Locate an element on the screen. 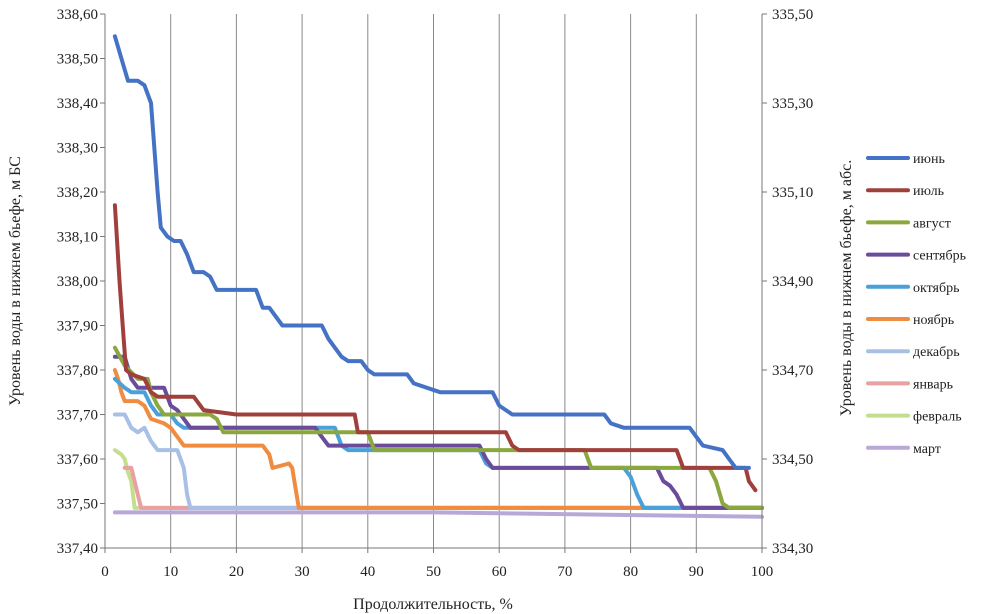  legend-item: декабрь is located at coordinates (913, 352).